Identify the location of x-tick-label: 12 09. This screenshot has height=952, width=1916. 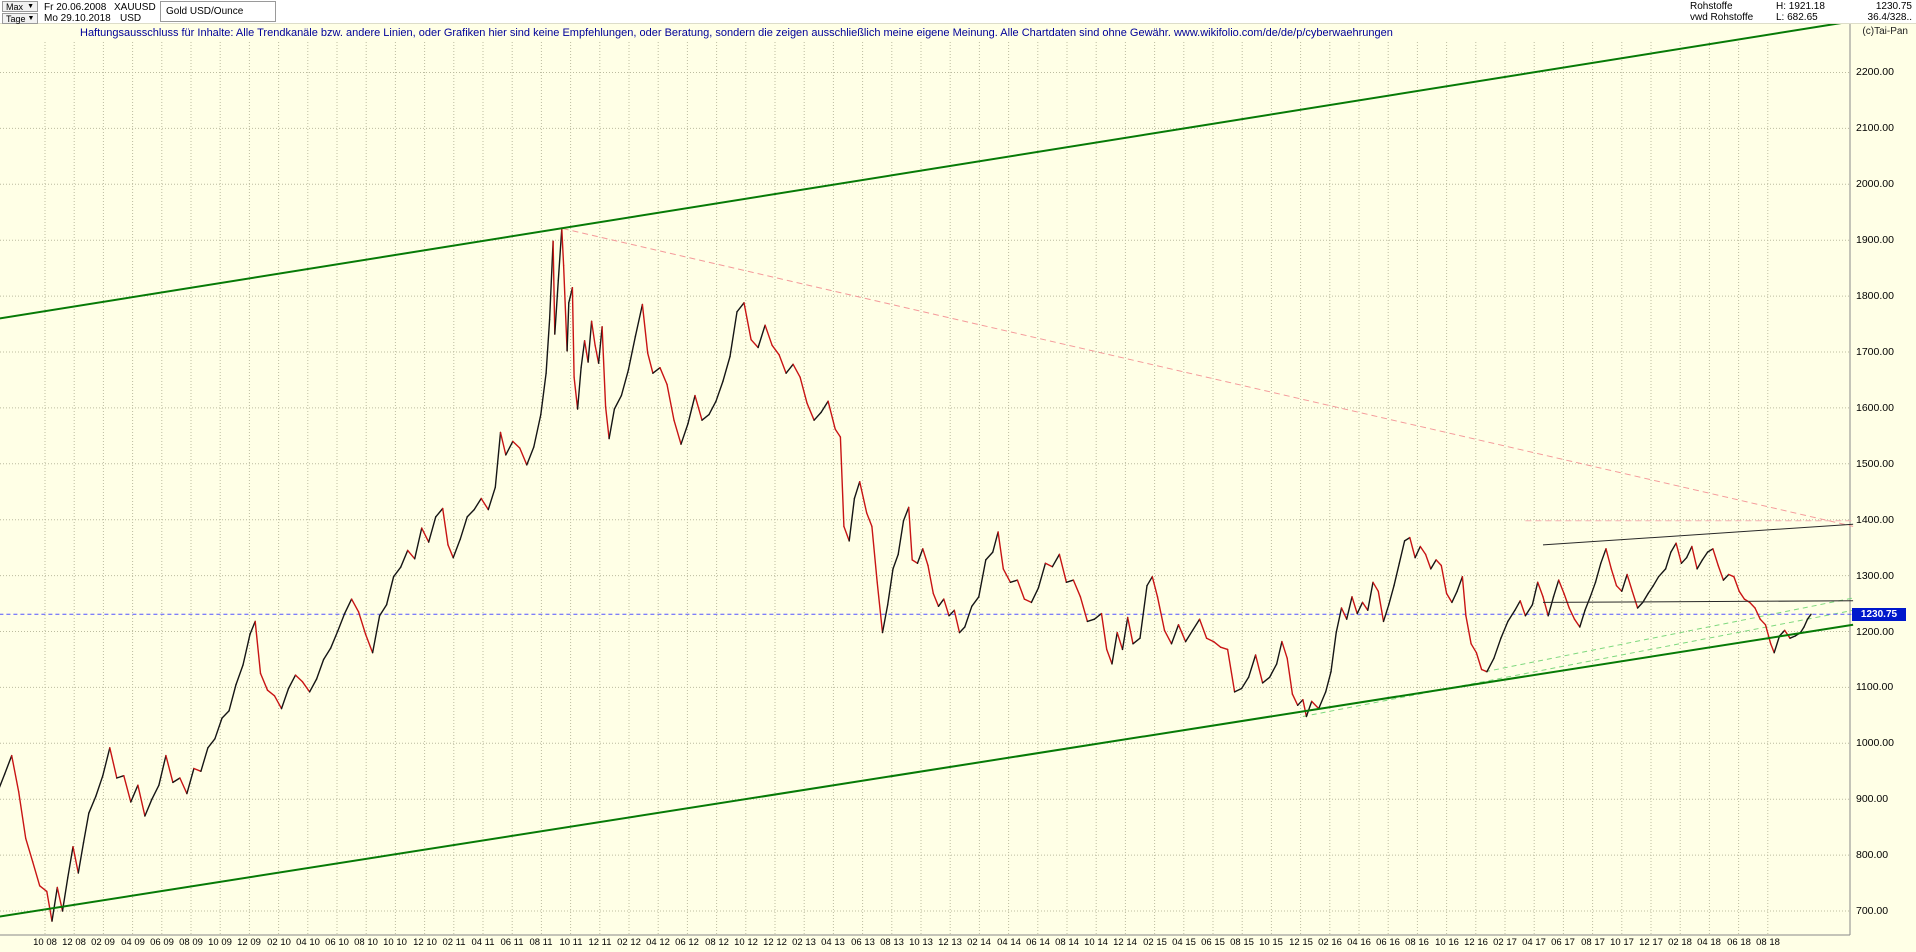
(249, 942).